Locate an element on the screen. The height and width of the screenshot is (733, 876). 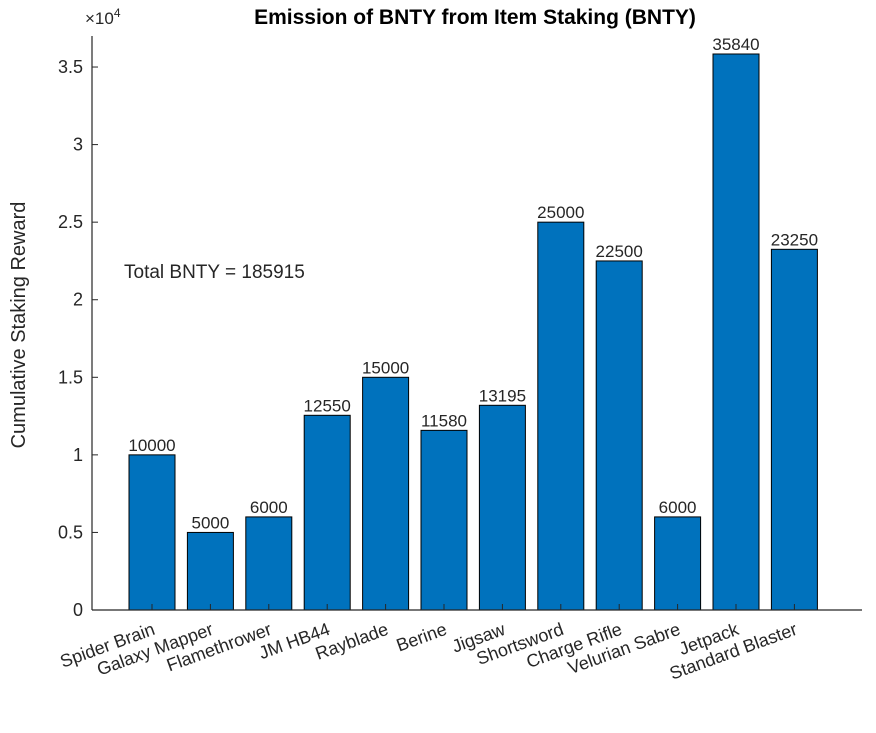
data-label: 5000 is located at coordinates (210, 522).